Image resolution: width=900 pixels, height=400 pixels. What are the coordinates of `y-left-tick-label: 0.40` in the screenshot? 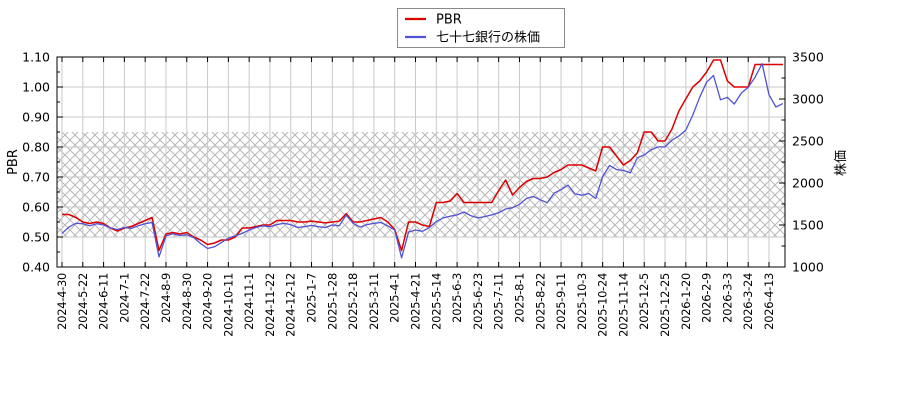 It's located at (36, 267).